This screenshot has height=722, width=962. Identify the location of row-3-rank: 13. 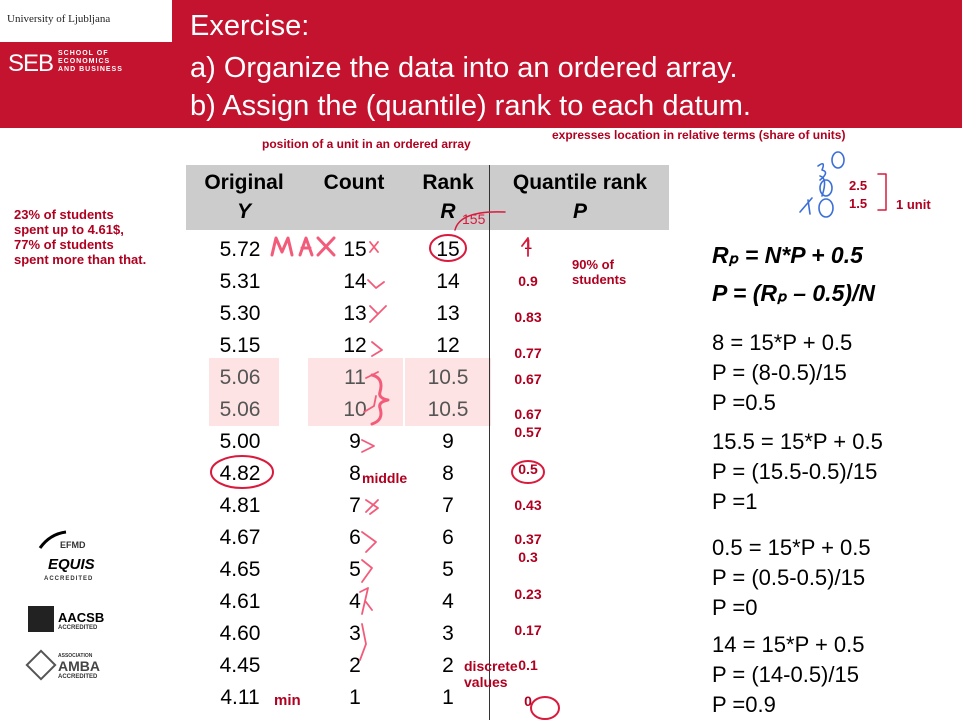
(448, 313).